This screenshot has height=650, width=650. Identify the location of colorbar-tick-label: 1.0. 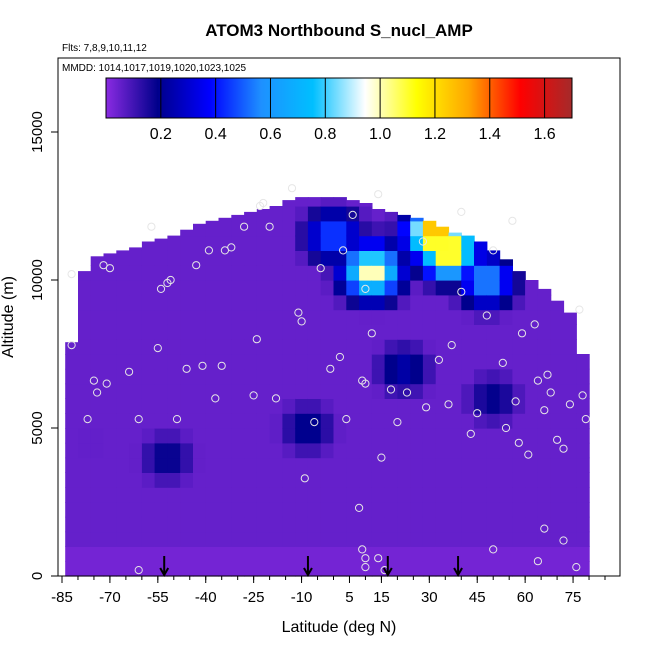
(380, 134).